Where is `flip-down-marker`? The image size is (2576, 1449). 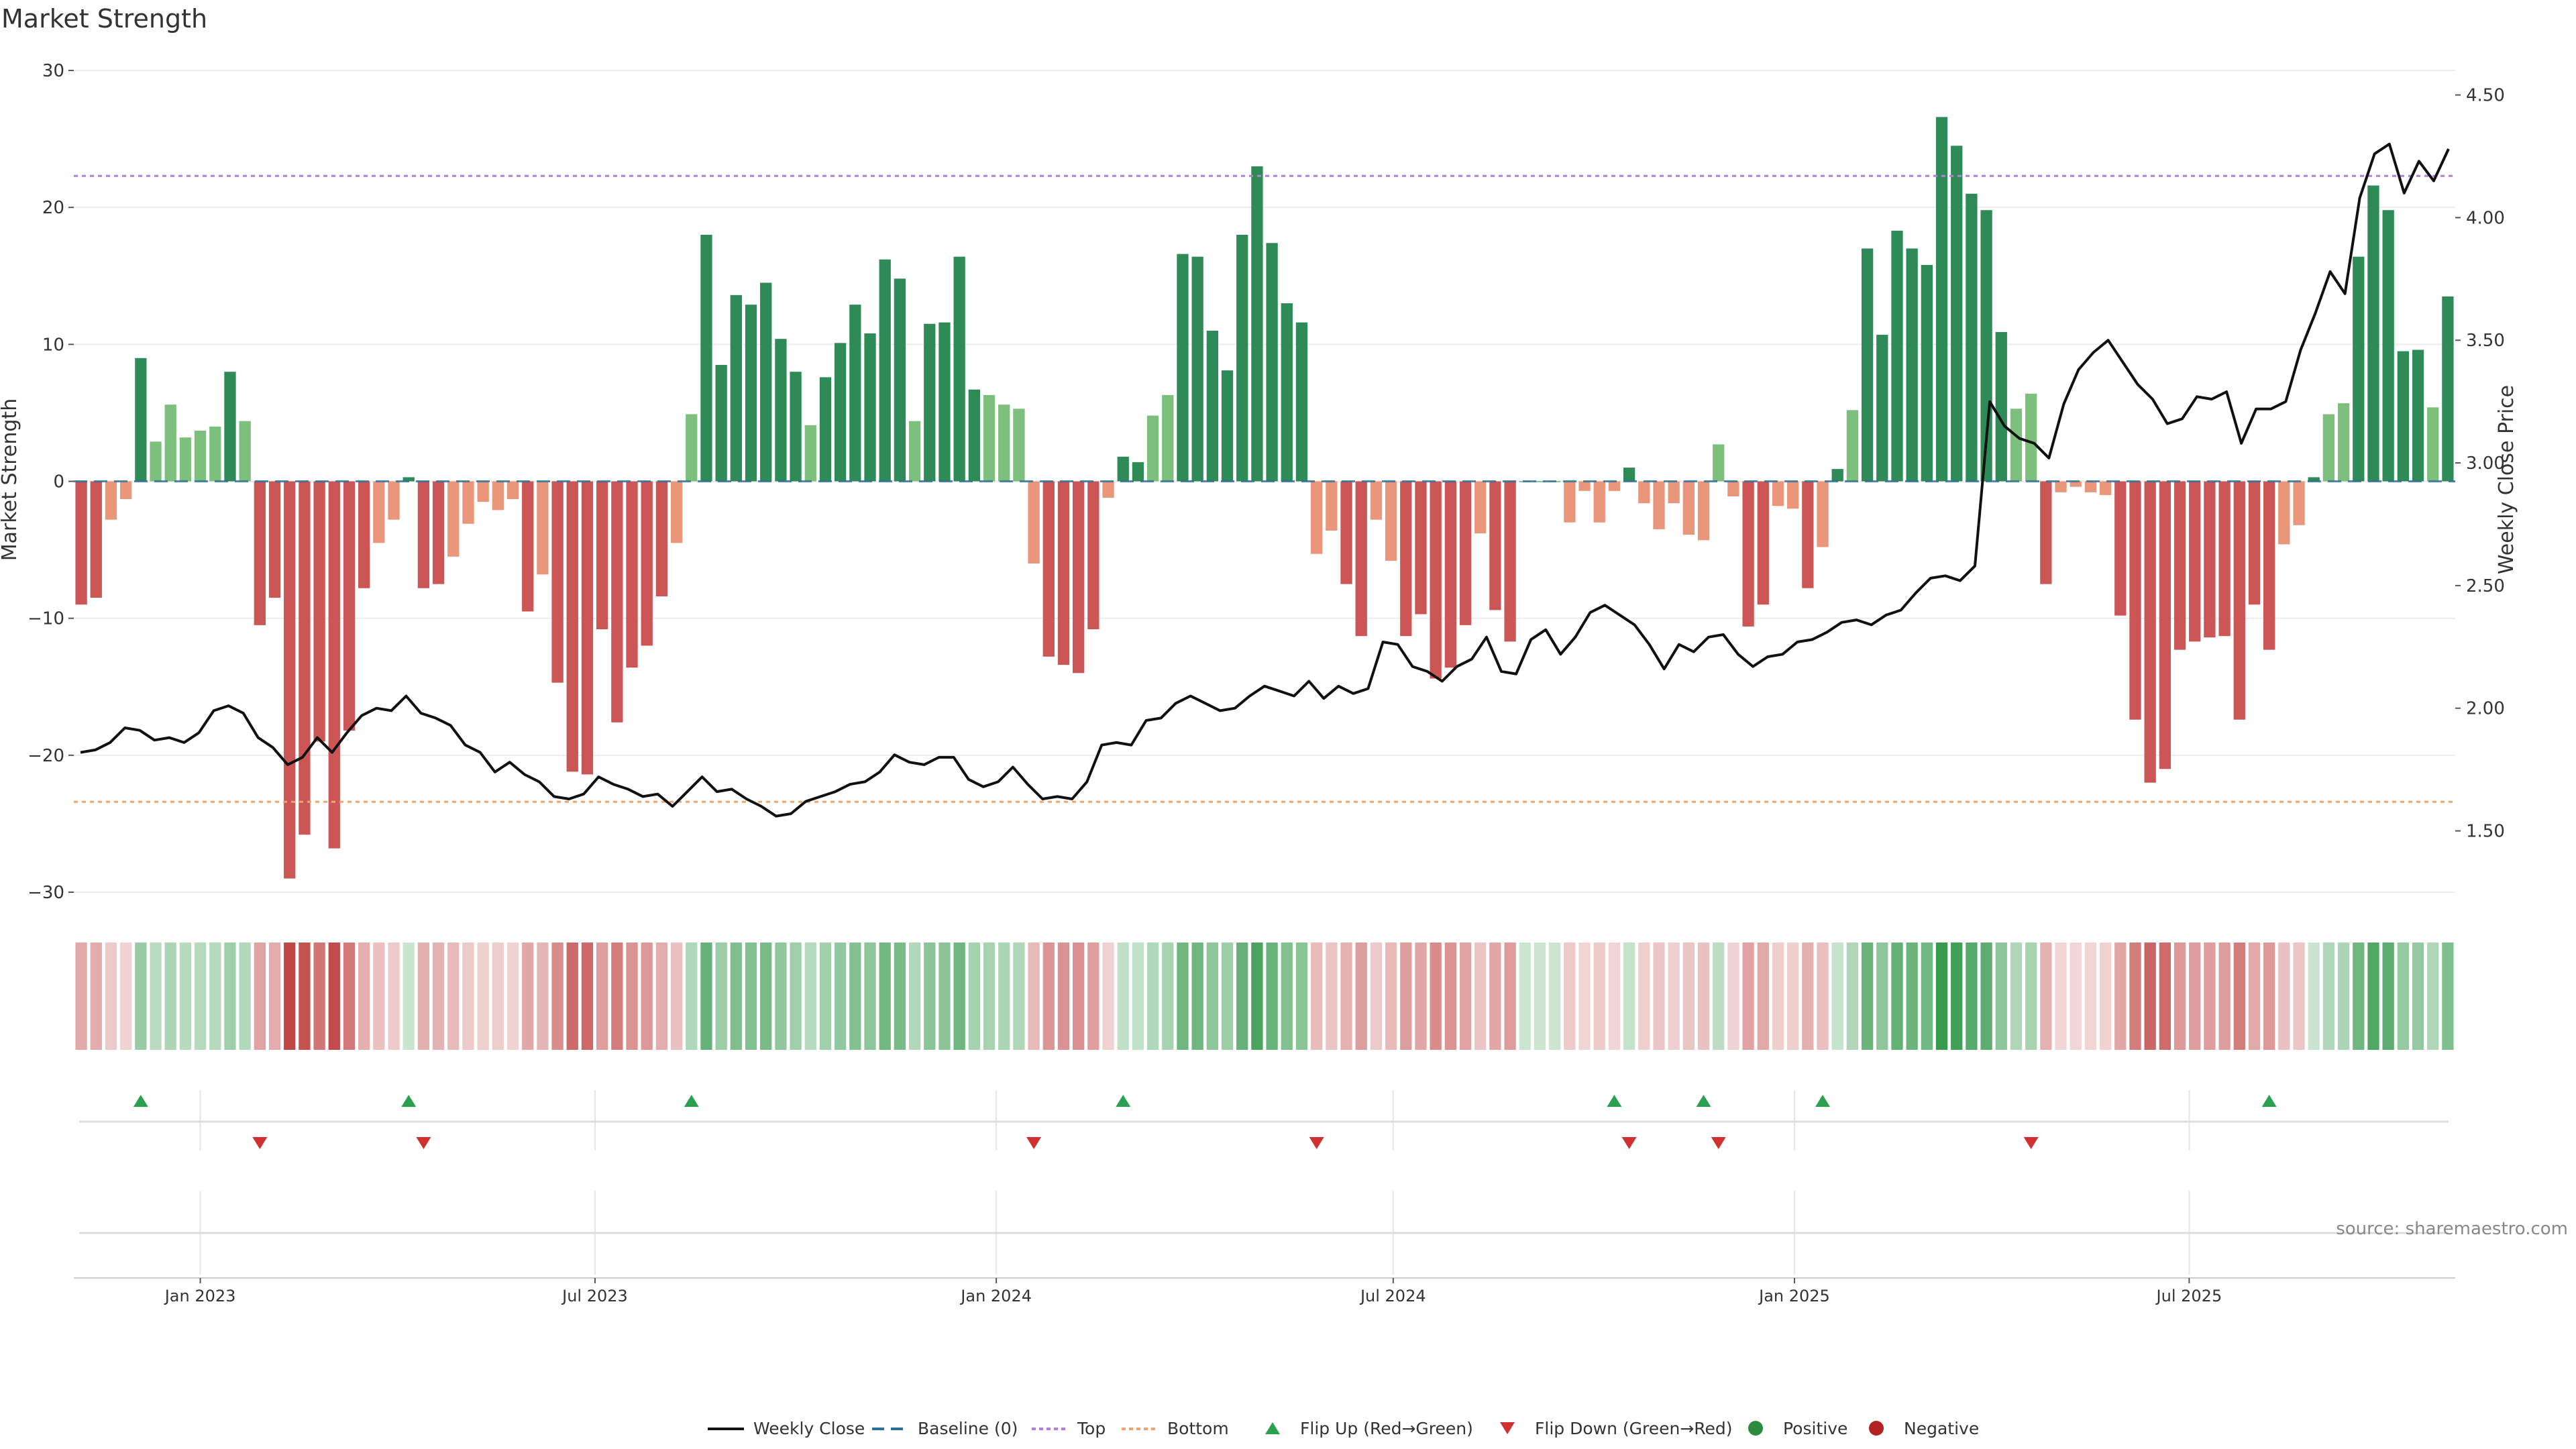 flip-down-marker is located at coordinates (2031, 1143).